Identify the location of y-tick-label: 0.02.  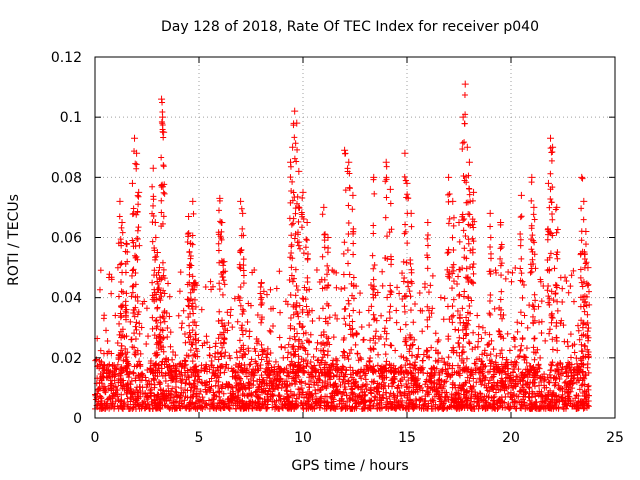
(66, 359).